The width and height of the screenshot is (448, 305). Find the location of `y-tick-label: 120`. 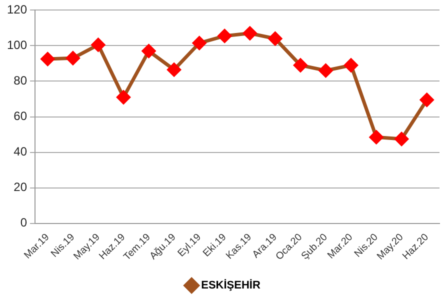

y-tick-label: 120 is located at coordinates (17, 9).